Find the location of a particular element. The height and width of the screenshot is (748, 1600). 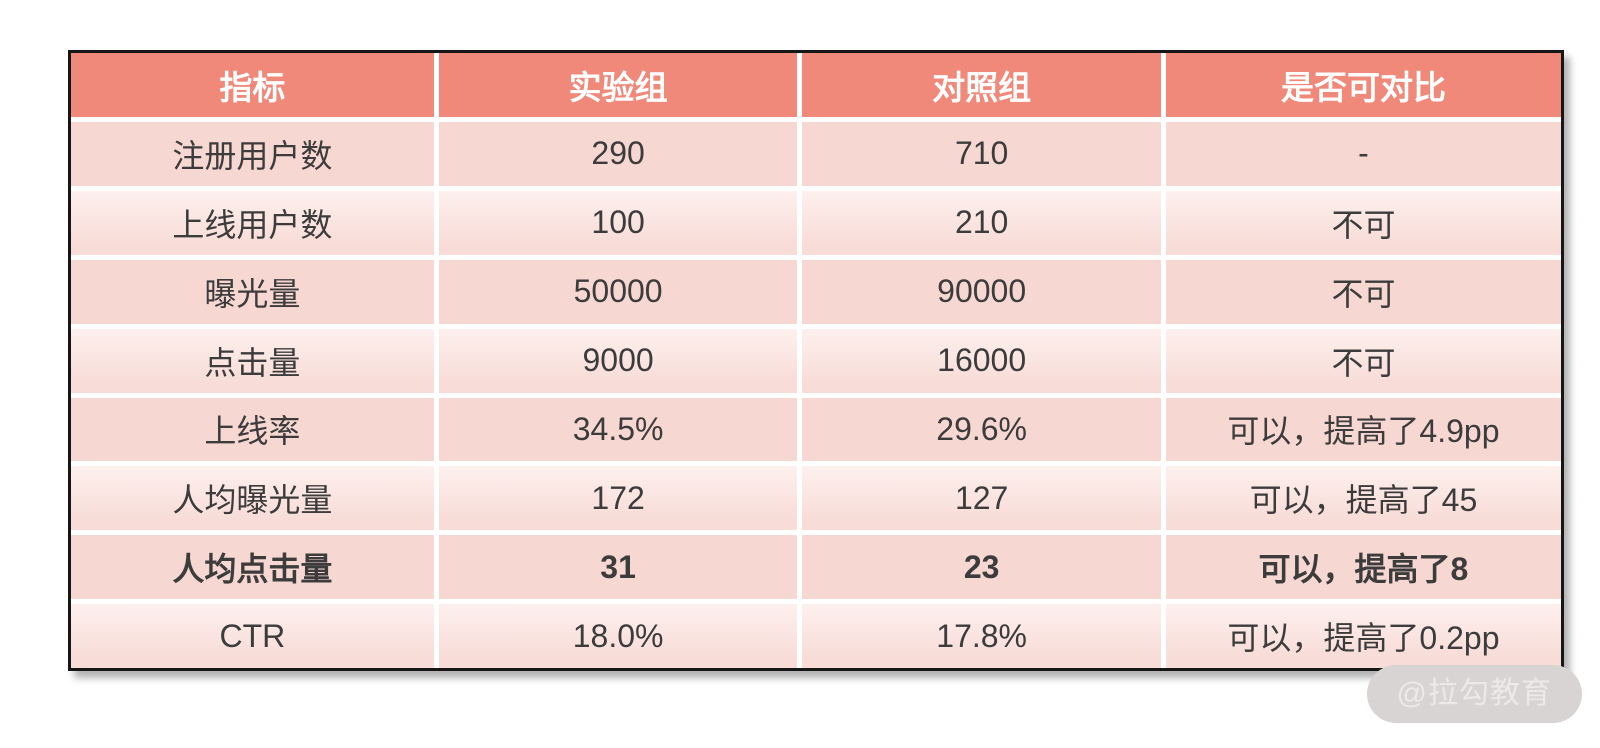

table-header: 指标 实验组 对照组 是否可对比 is located at coordinates (816, 85).